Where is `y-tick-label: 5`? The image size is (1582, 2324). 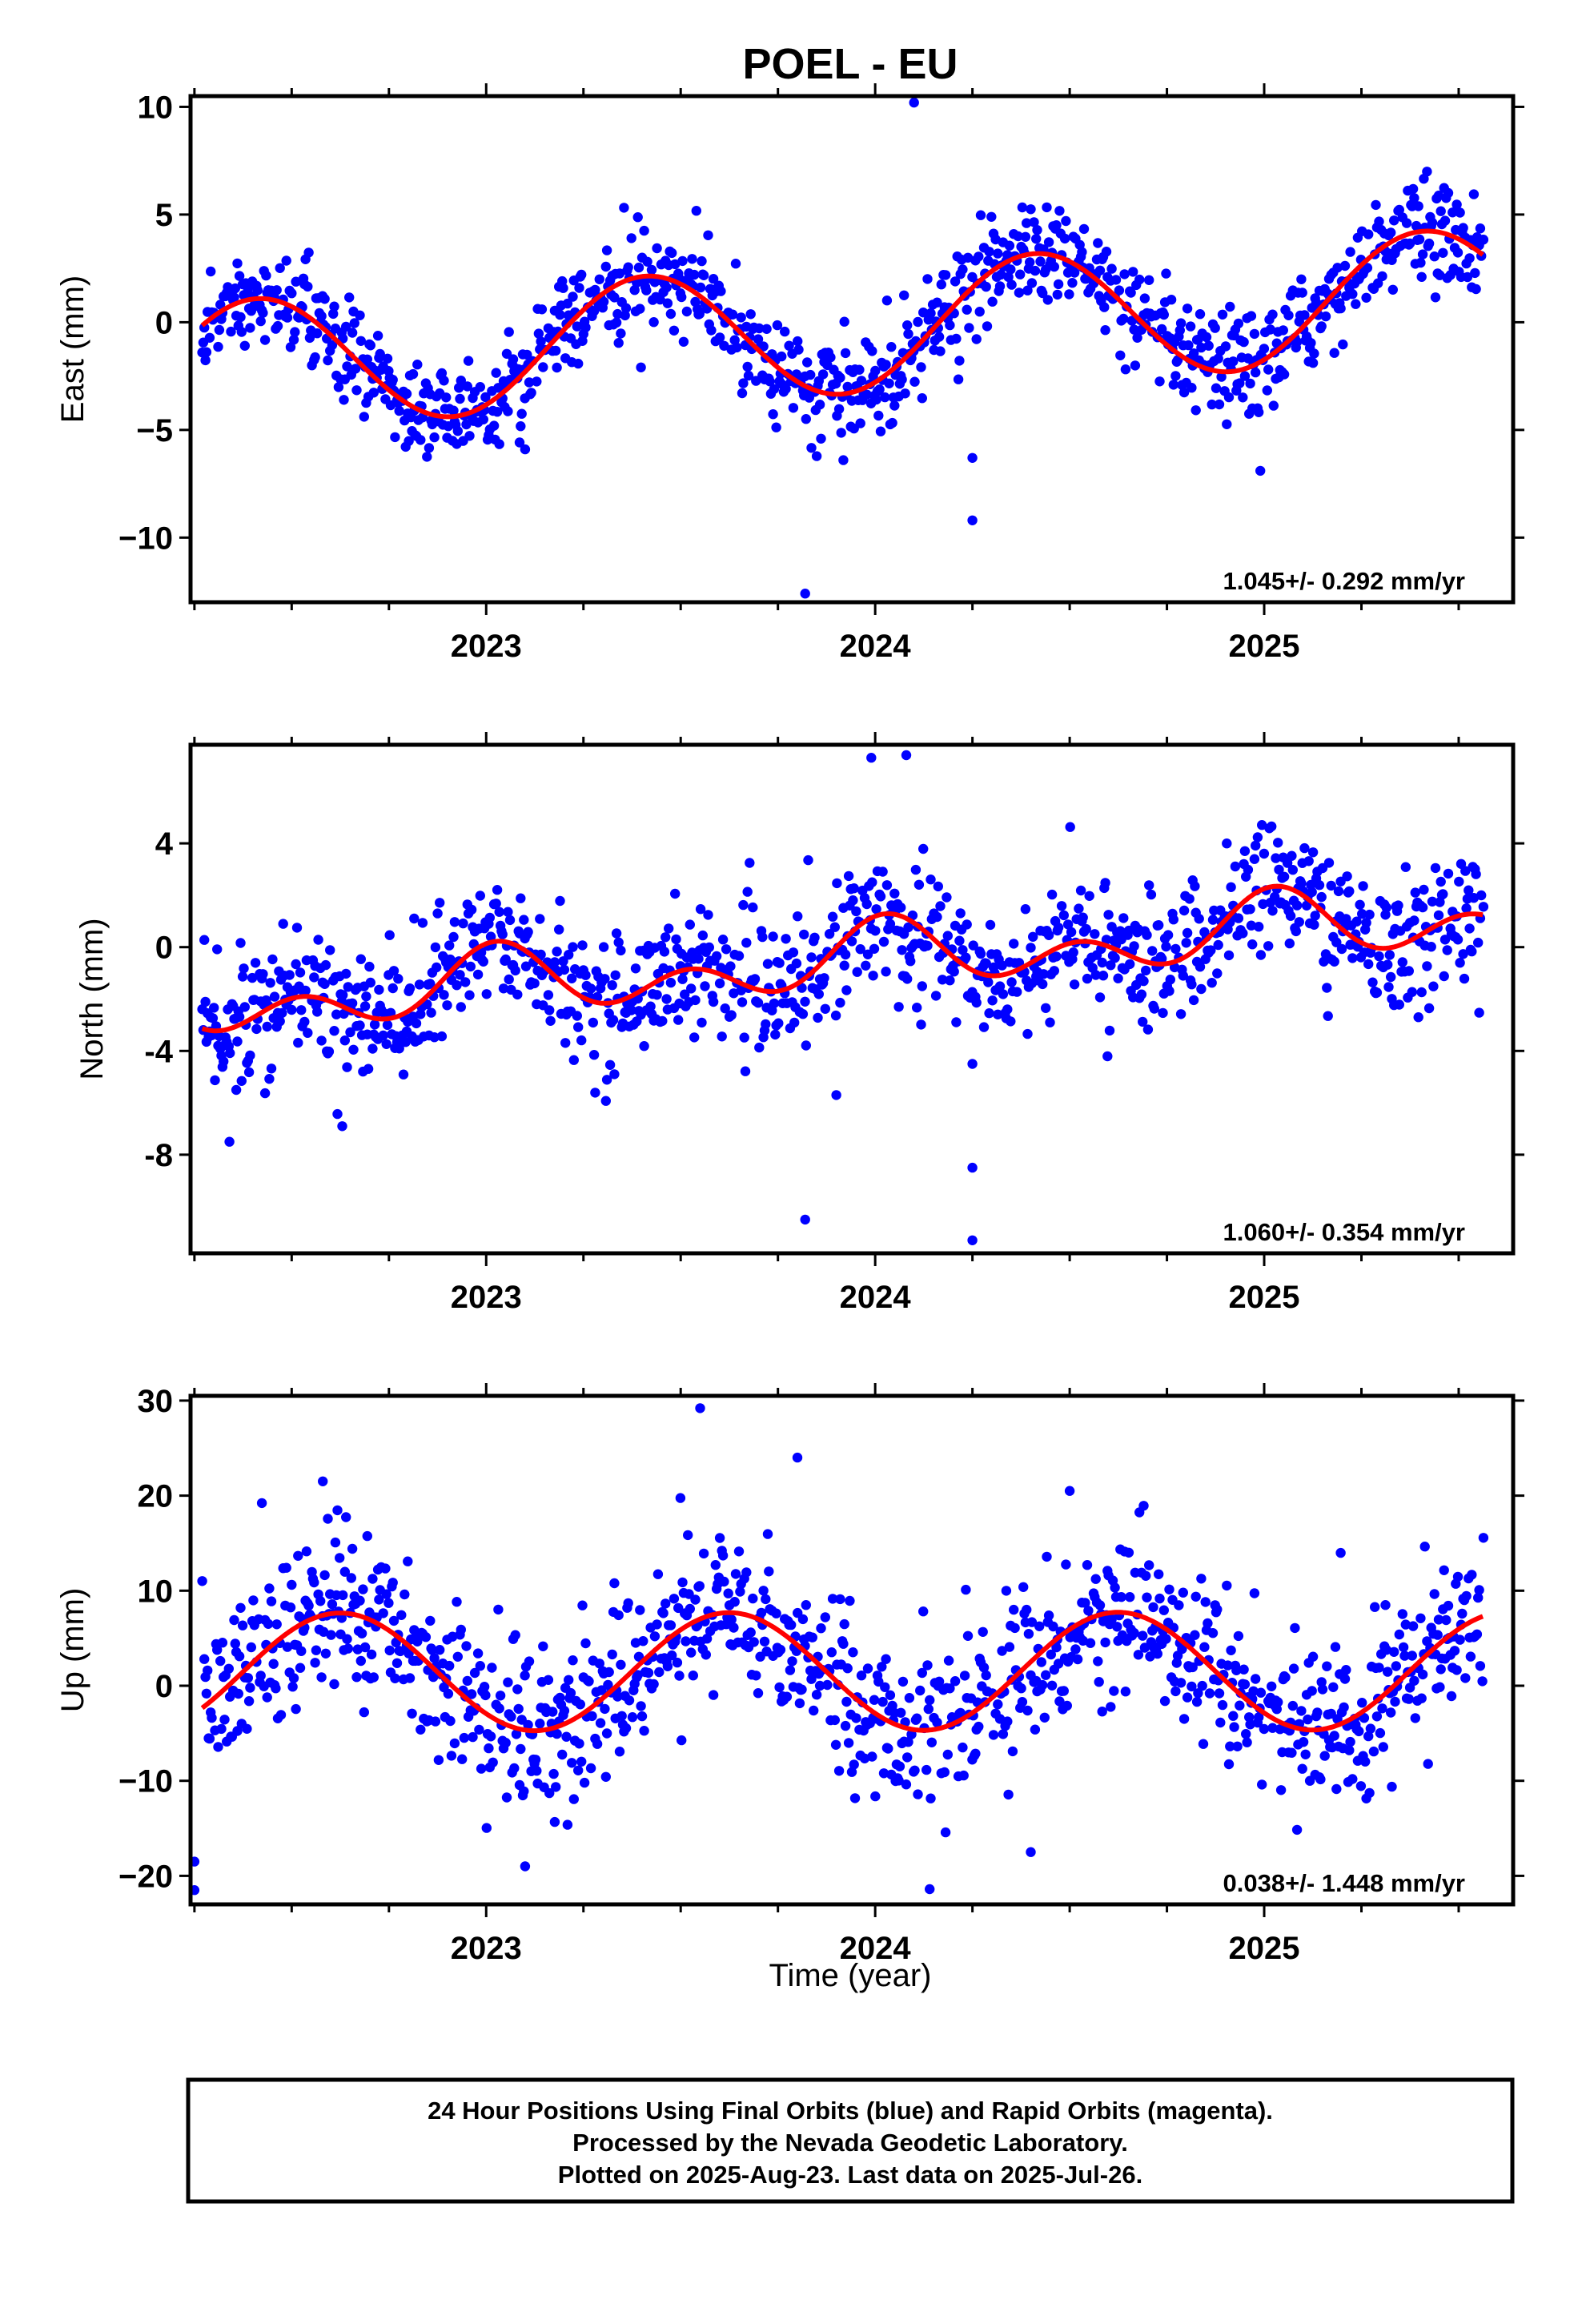
y-tick-label: 5 is located at coordinates (164, 215).